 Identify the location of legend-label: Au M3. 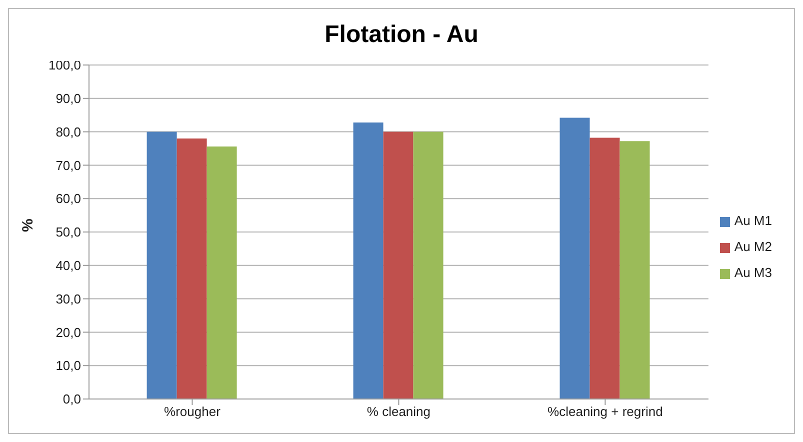
(753, 272).